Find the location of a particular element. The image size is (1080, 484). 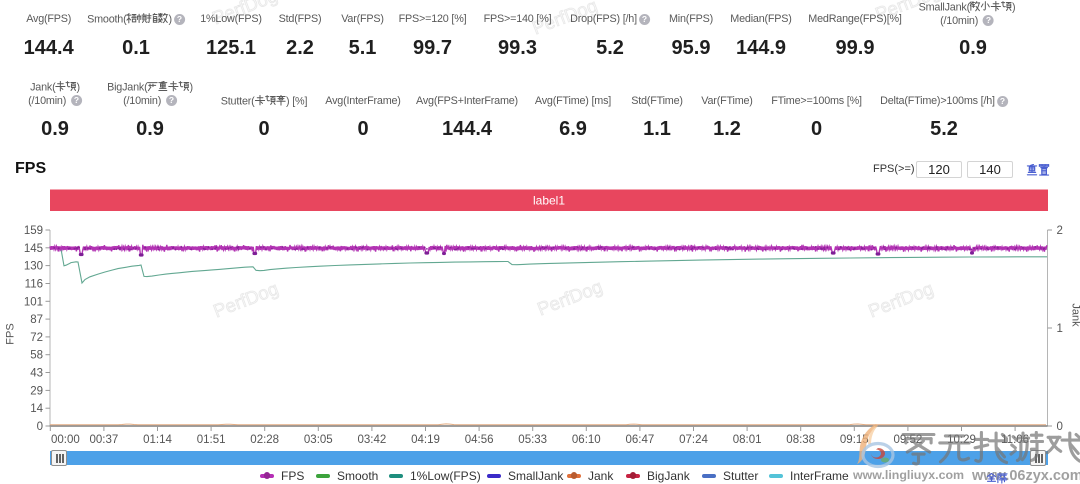

svg-text: 101 is located at coordinates (33, 302).